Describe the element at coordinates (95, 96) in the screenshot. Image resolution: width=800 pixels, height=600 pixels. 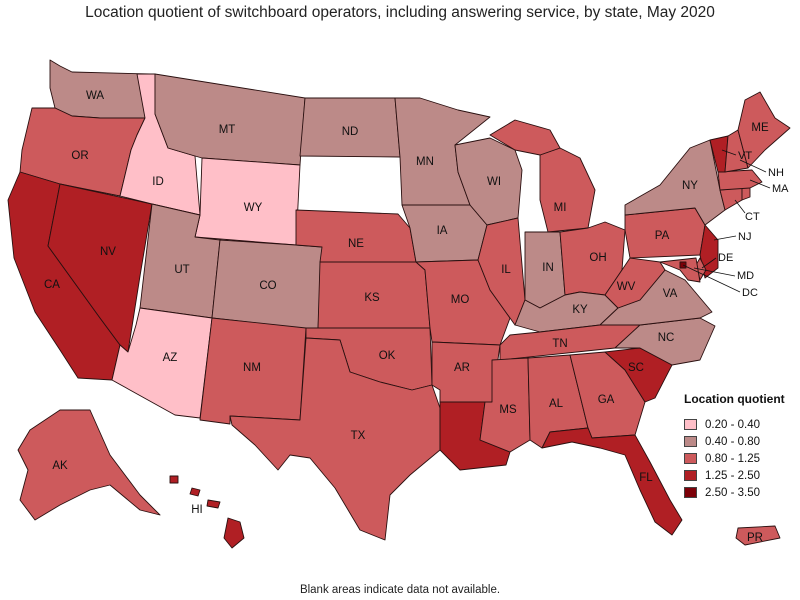
I see `label-WA: WA` at that location.